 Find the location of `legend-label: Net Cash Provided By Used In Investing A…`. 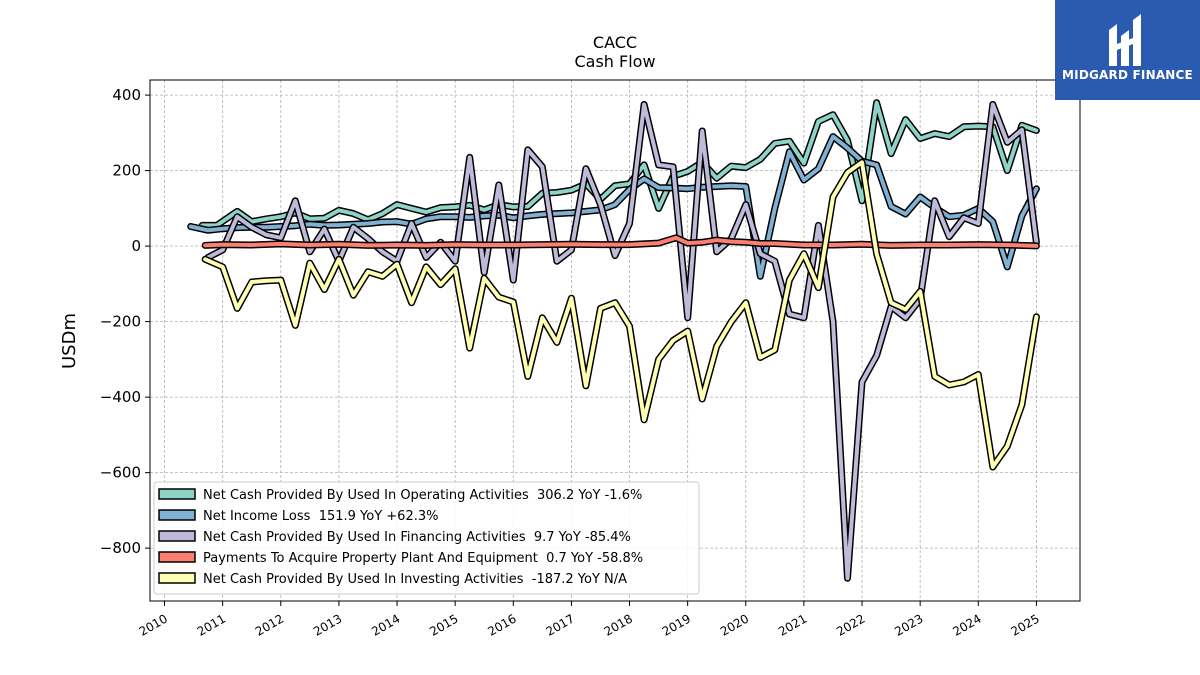

legend-label: Net Cash Provided By Used In Investing A… is located at coordinates (415, 579).